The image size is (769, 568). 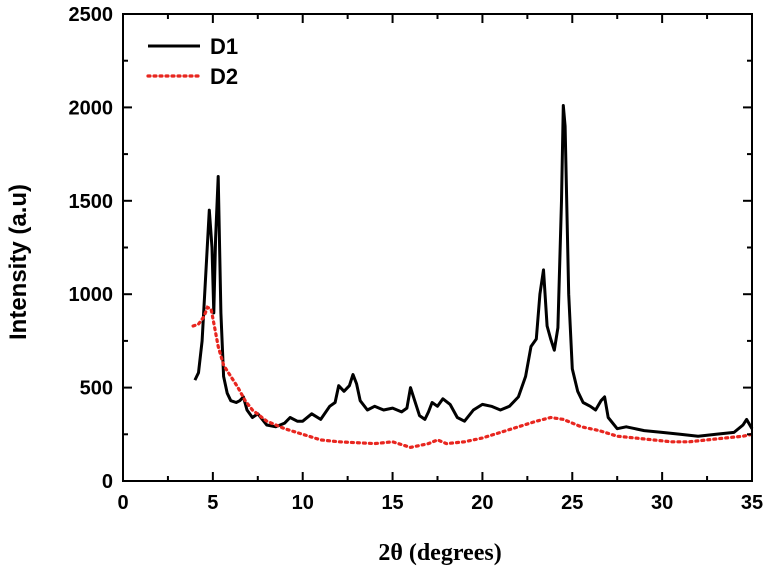 What do you see at coordinates (212, 503) in the screenshot?
I see `x-tick-label: 5` at bounding box center [212, 503].